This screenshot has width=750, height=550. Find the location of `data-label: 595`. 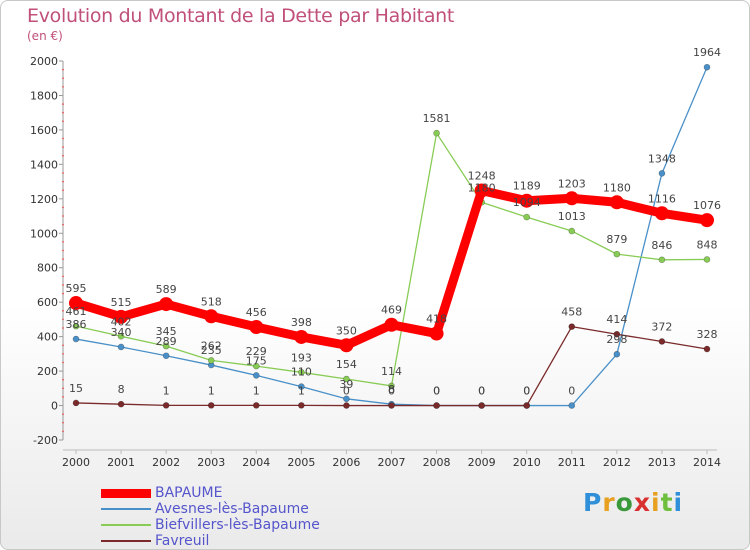

data-label: 595 is located at coordinates (76, 288).